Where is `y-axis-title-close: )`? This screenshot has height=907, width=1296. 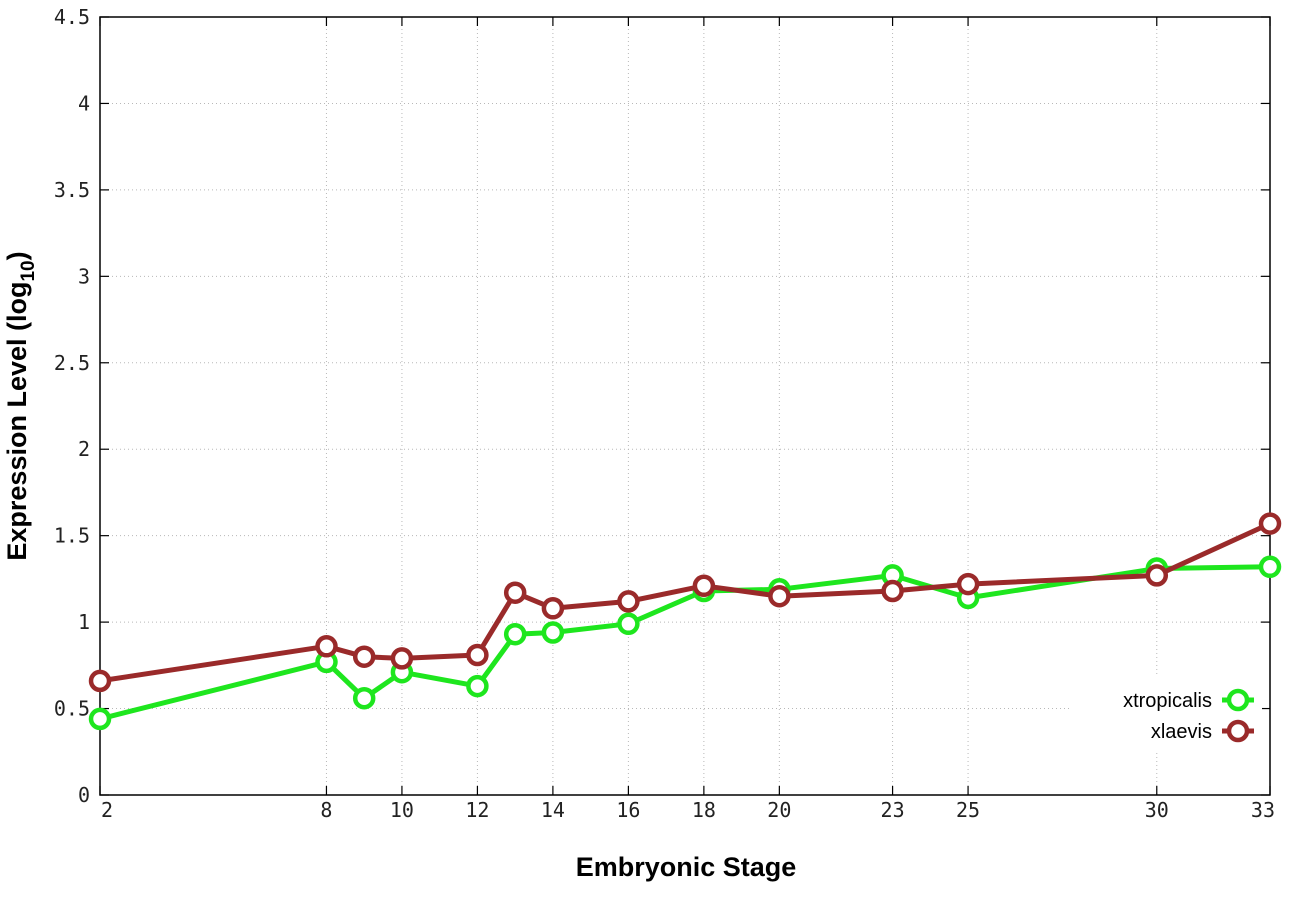 y-axis-title-close: ) is located at coordinates (17, 255).